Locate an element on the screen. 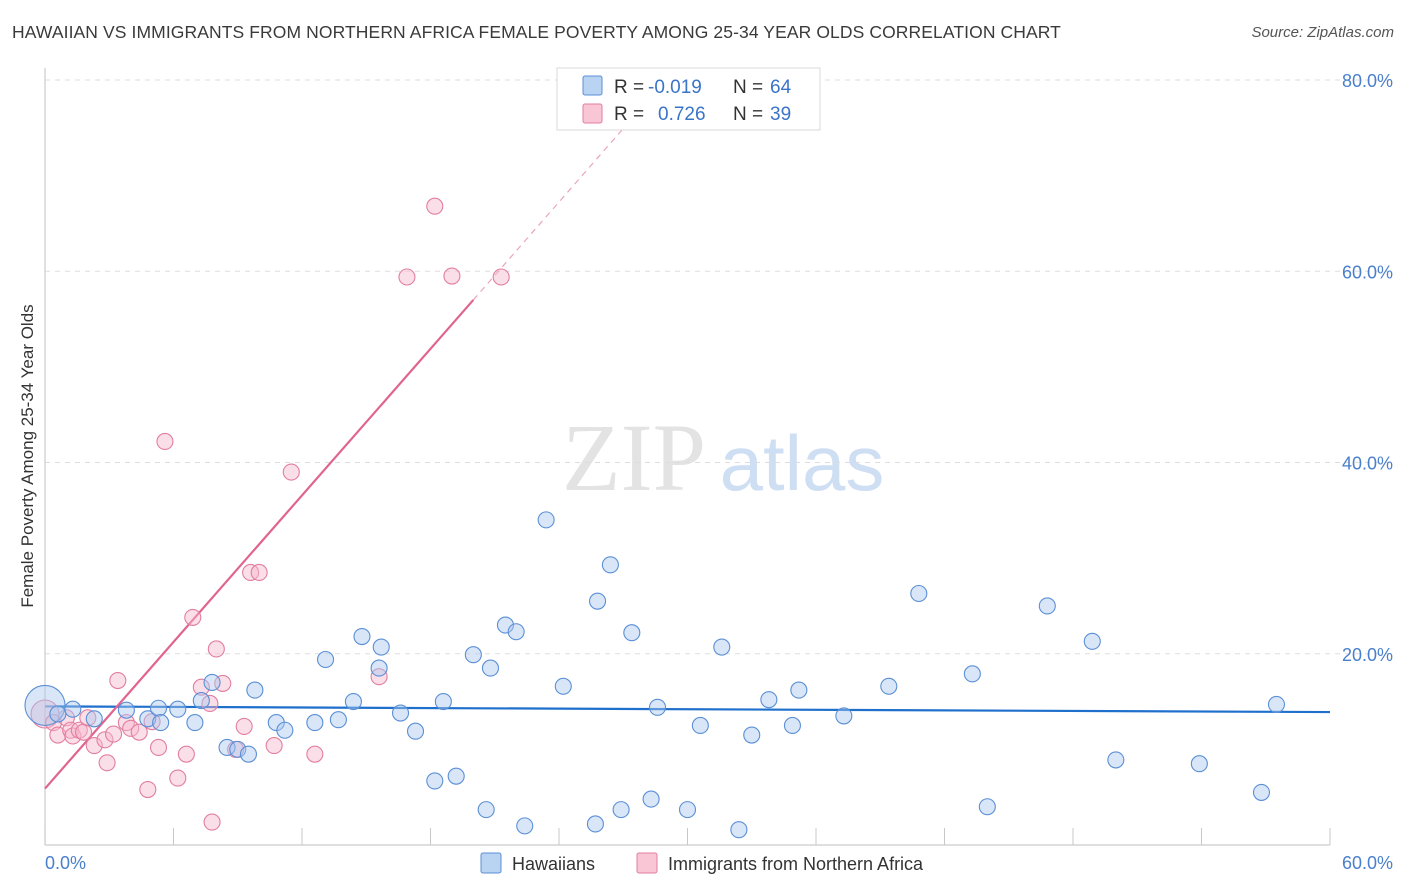 The width and height of the screenshot is (1406, 892). trend-line-hawaiians is located at coordinates (687, 709).